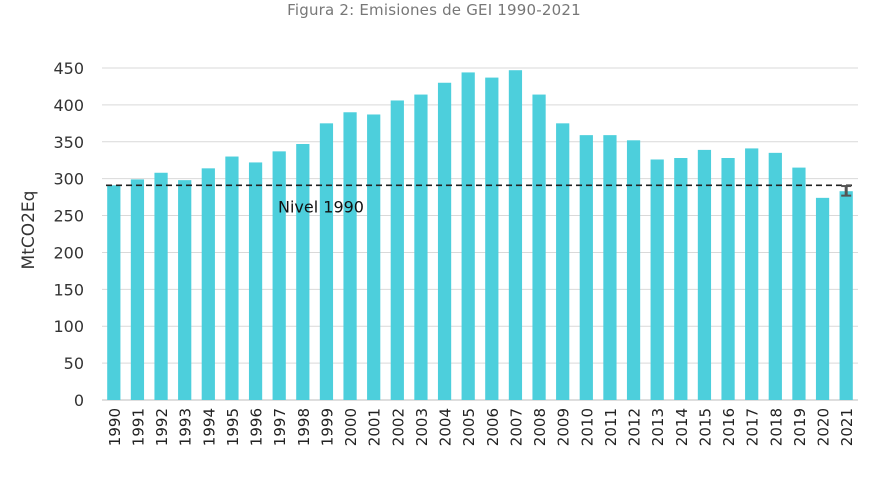  I want to click on y-tick-label-300: 300, so click(68, 179).